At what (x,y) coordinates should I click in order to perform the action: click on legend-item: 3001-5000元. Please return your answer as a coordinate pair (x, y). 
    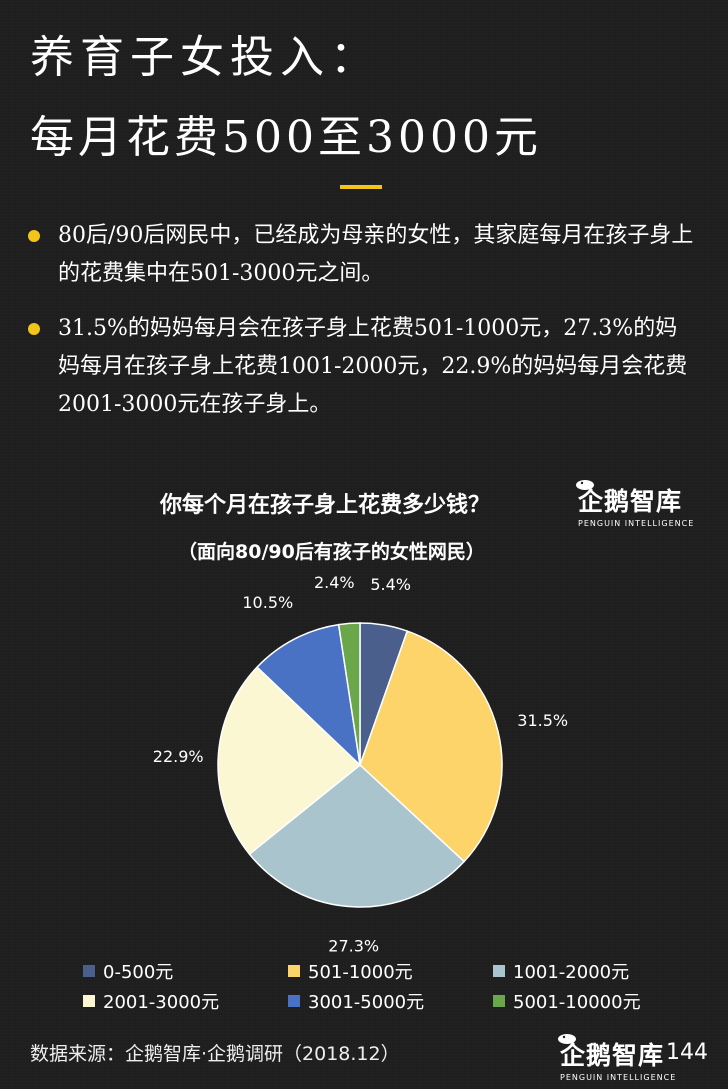
    Looking at the image, I should click on (390, 1001).